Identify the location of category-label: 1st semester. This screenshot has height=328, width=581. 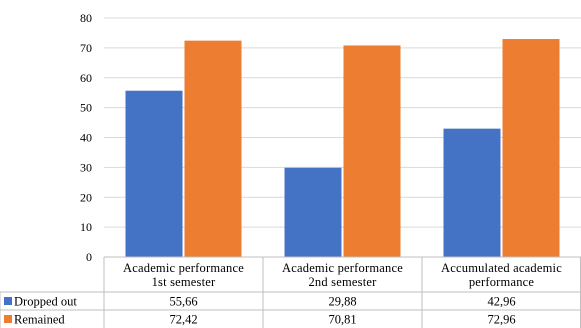
(184, 282).